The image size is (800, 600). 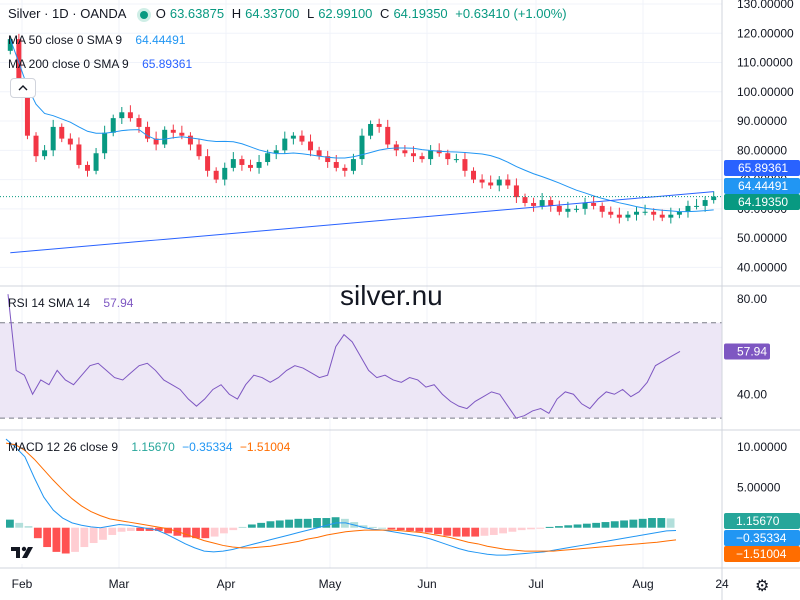 I want to click on ma50-legend: MA 50 close 0 SMA 9 64.44491, so click(x=98, y=40).